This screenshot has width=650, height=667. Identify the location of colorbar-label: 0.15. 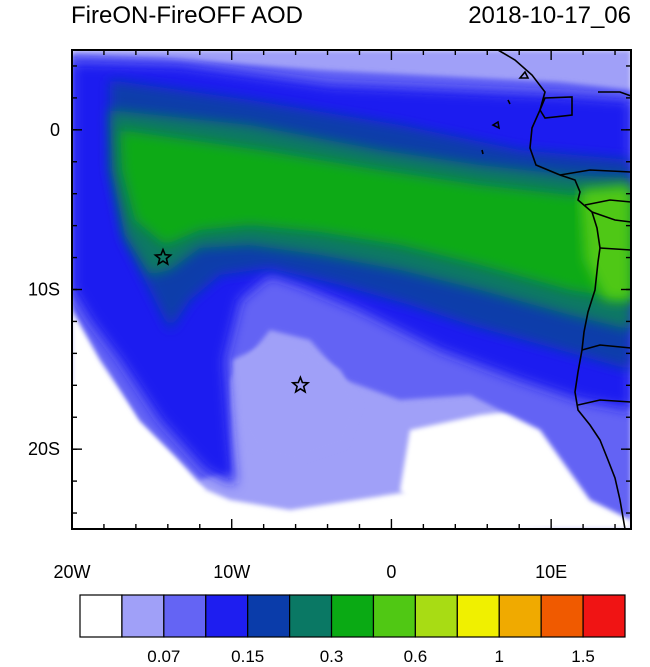
(247, 656).